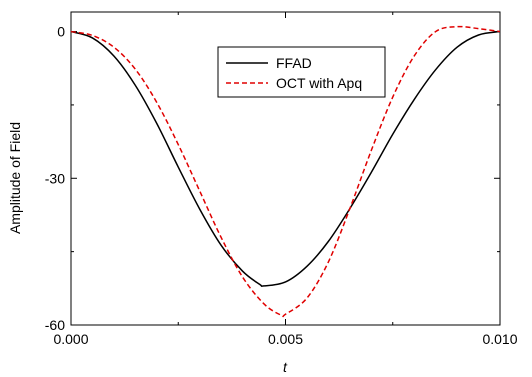 The width and height of the screenshot is (532, 377). I want to click on legend-label-ffad: FFAD, so click(294, 63).